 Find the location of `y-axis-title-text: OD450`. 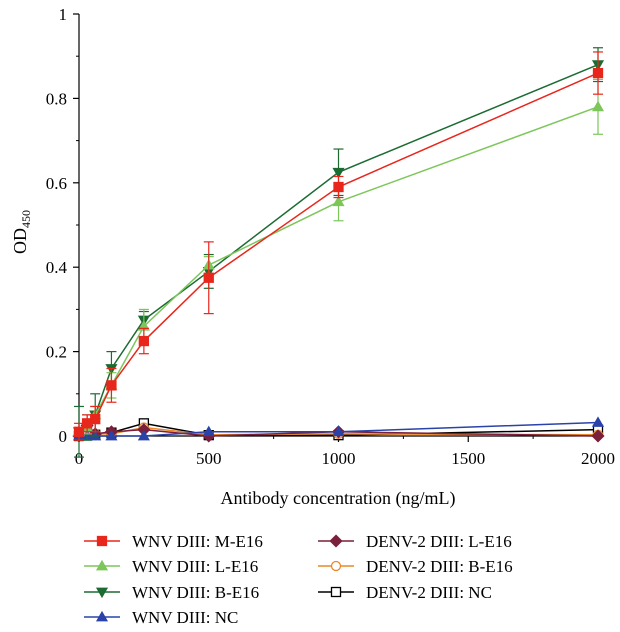

y-axis-title-text: OD450 is located at coordinates (21, 232).